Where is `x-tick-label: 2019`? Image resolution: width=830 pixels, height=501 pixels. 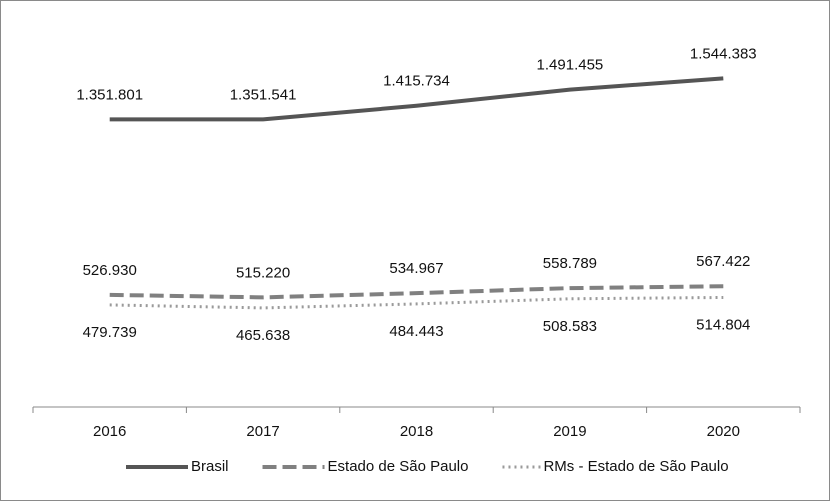
x-tick-label: 2019 is located at coordinates (569, 431).